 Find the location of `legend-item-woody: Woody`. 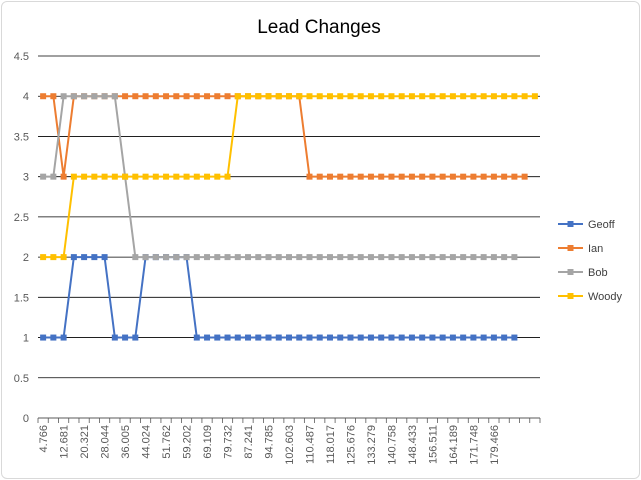

legend-item-woody: Woody is located at coordinates (590, 297).